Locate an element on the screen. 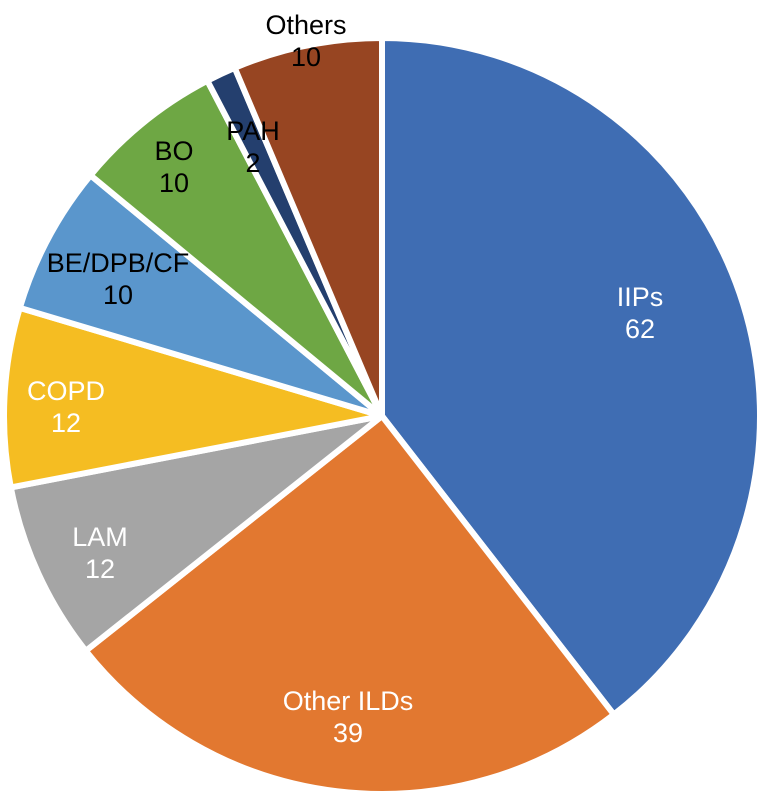 The height and width of the screenshot is (800, 768). pie-slice-be-dpb-cf is located at coordinates (200, 295).